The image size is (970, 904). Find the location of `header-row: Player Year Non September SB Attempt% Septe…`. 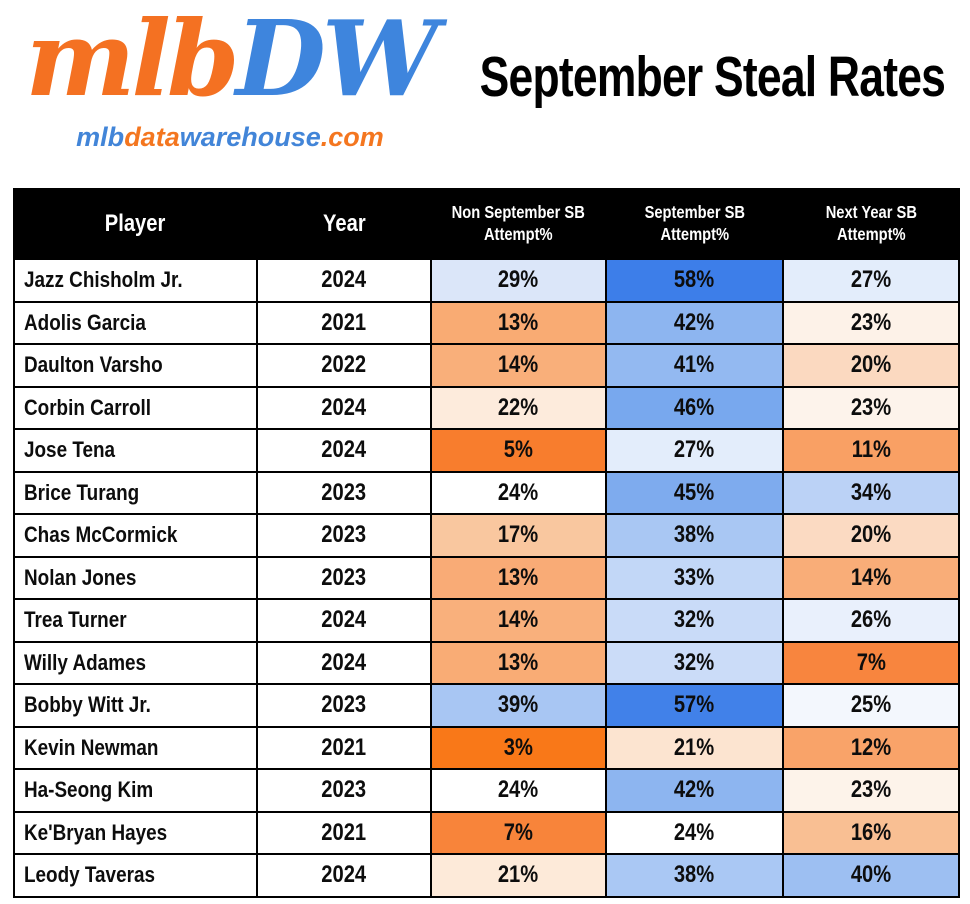

header-row: Player Year Non September SB Attempt% Septe… is located at coordinates (486, 224).